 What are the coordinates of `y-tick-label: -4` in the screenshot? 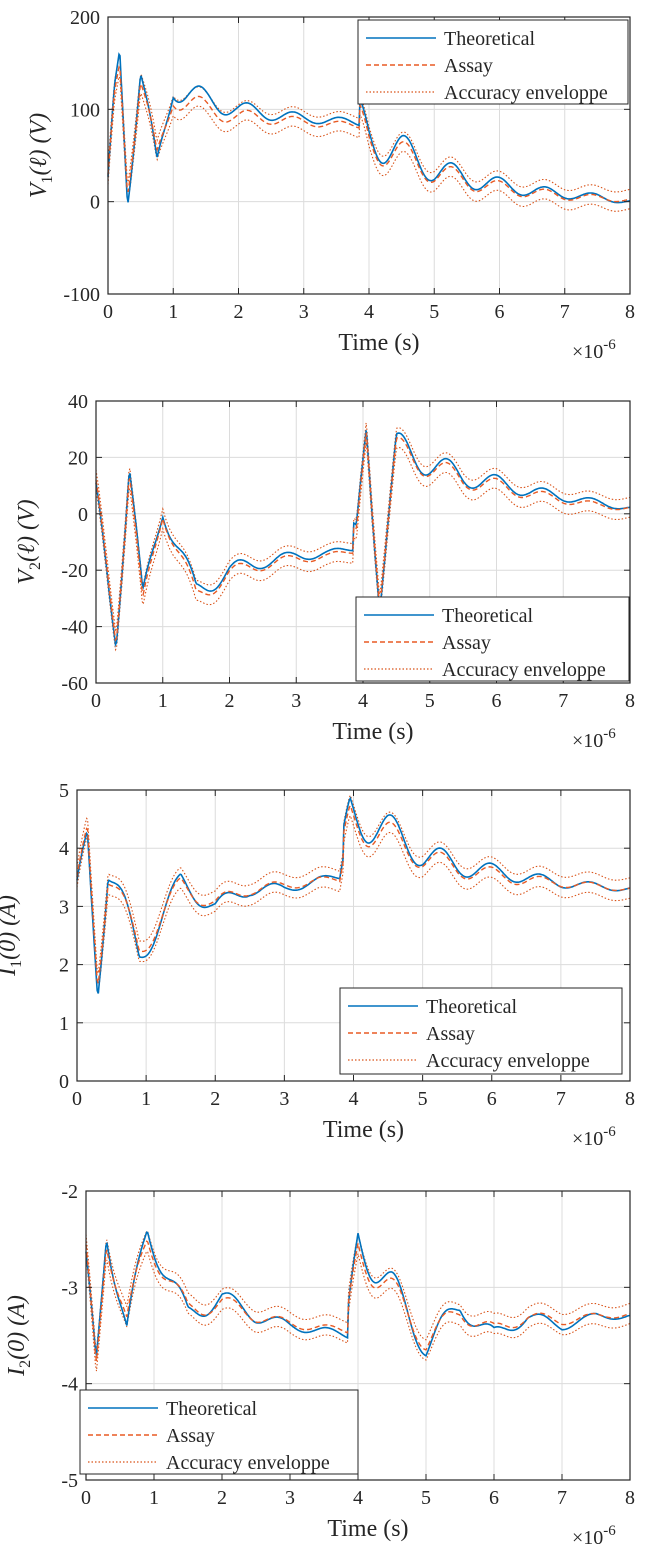 It's located at (69, 1385).